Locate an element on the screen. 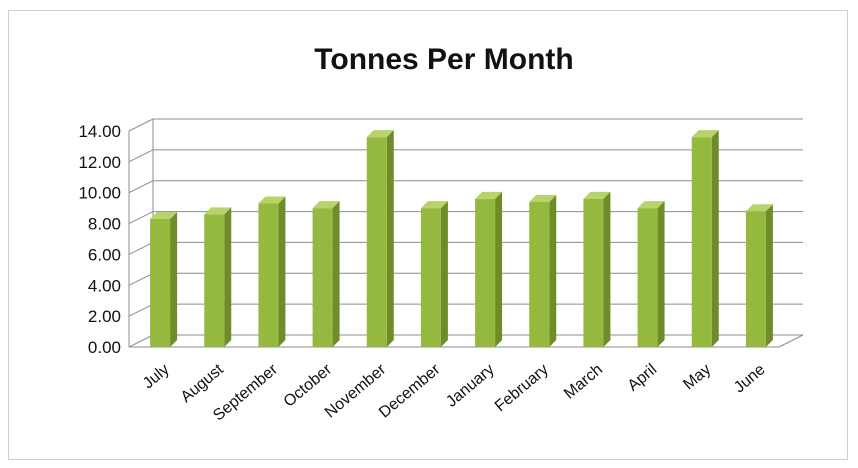 Image resolution: width=858 pixels, height=468 pixels. x-tick-label: July is located at coordinates (156, 376).